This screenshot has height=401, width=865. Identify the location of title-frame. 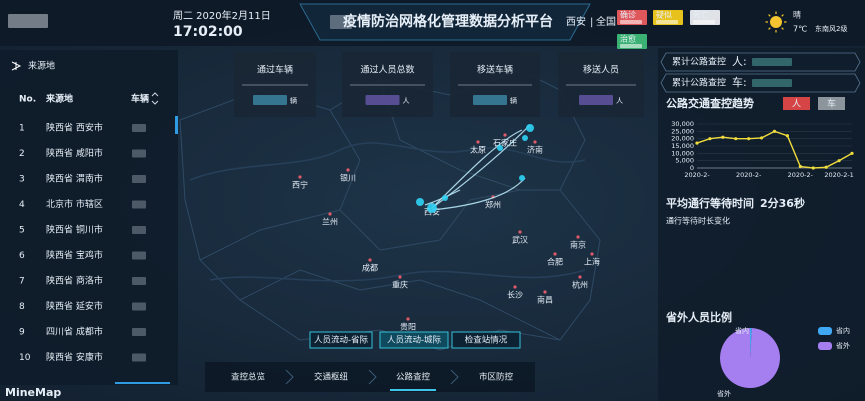
(445, 22).